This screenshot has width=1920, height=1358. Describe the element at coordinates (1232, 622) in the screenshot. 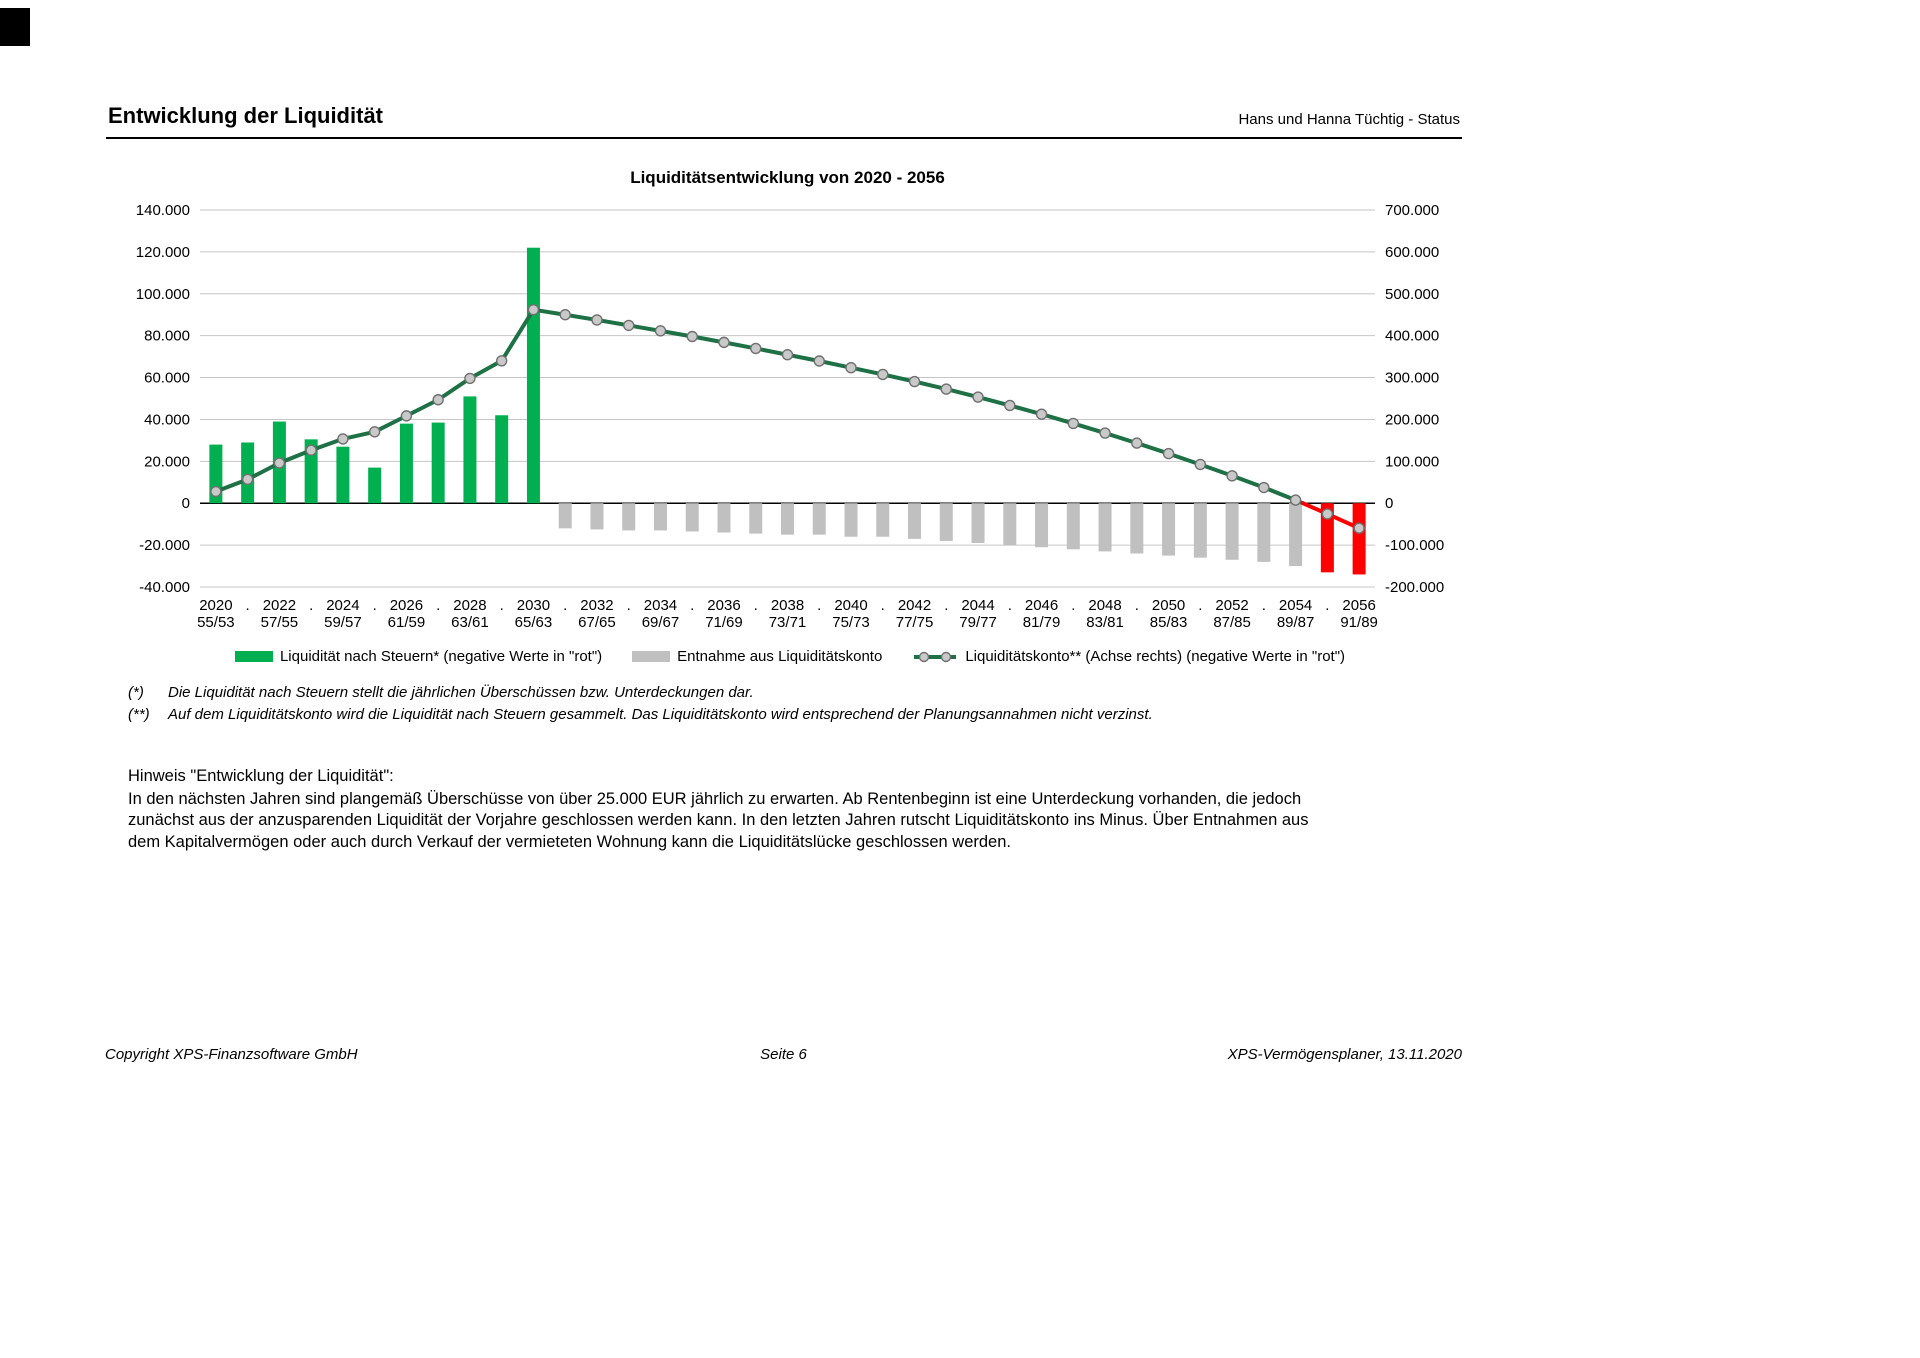

I see `x-tick-ages: 87/85` at that location.